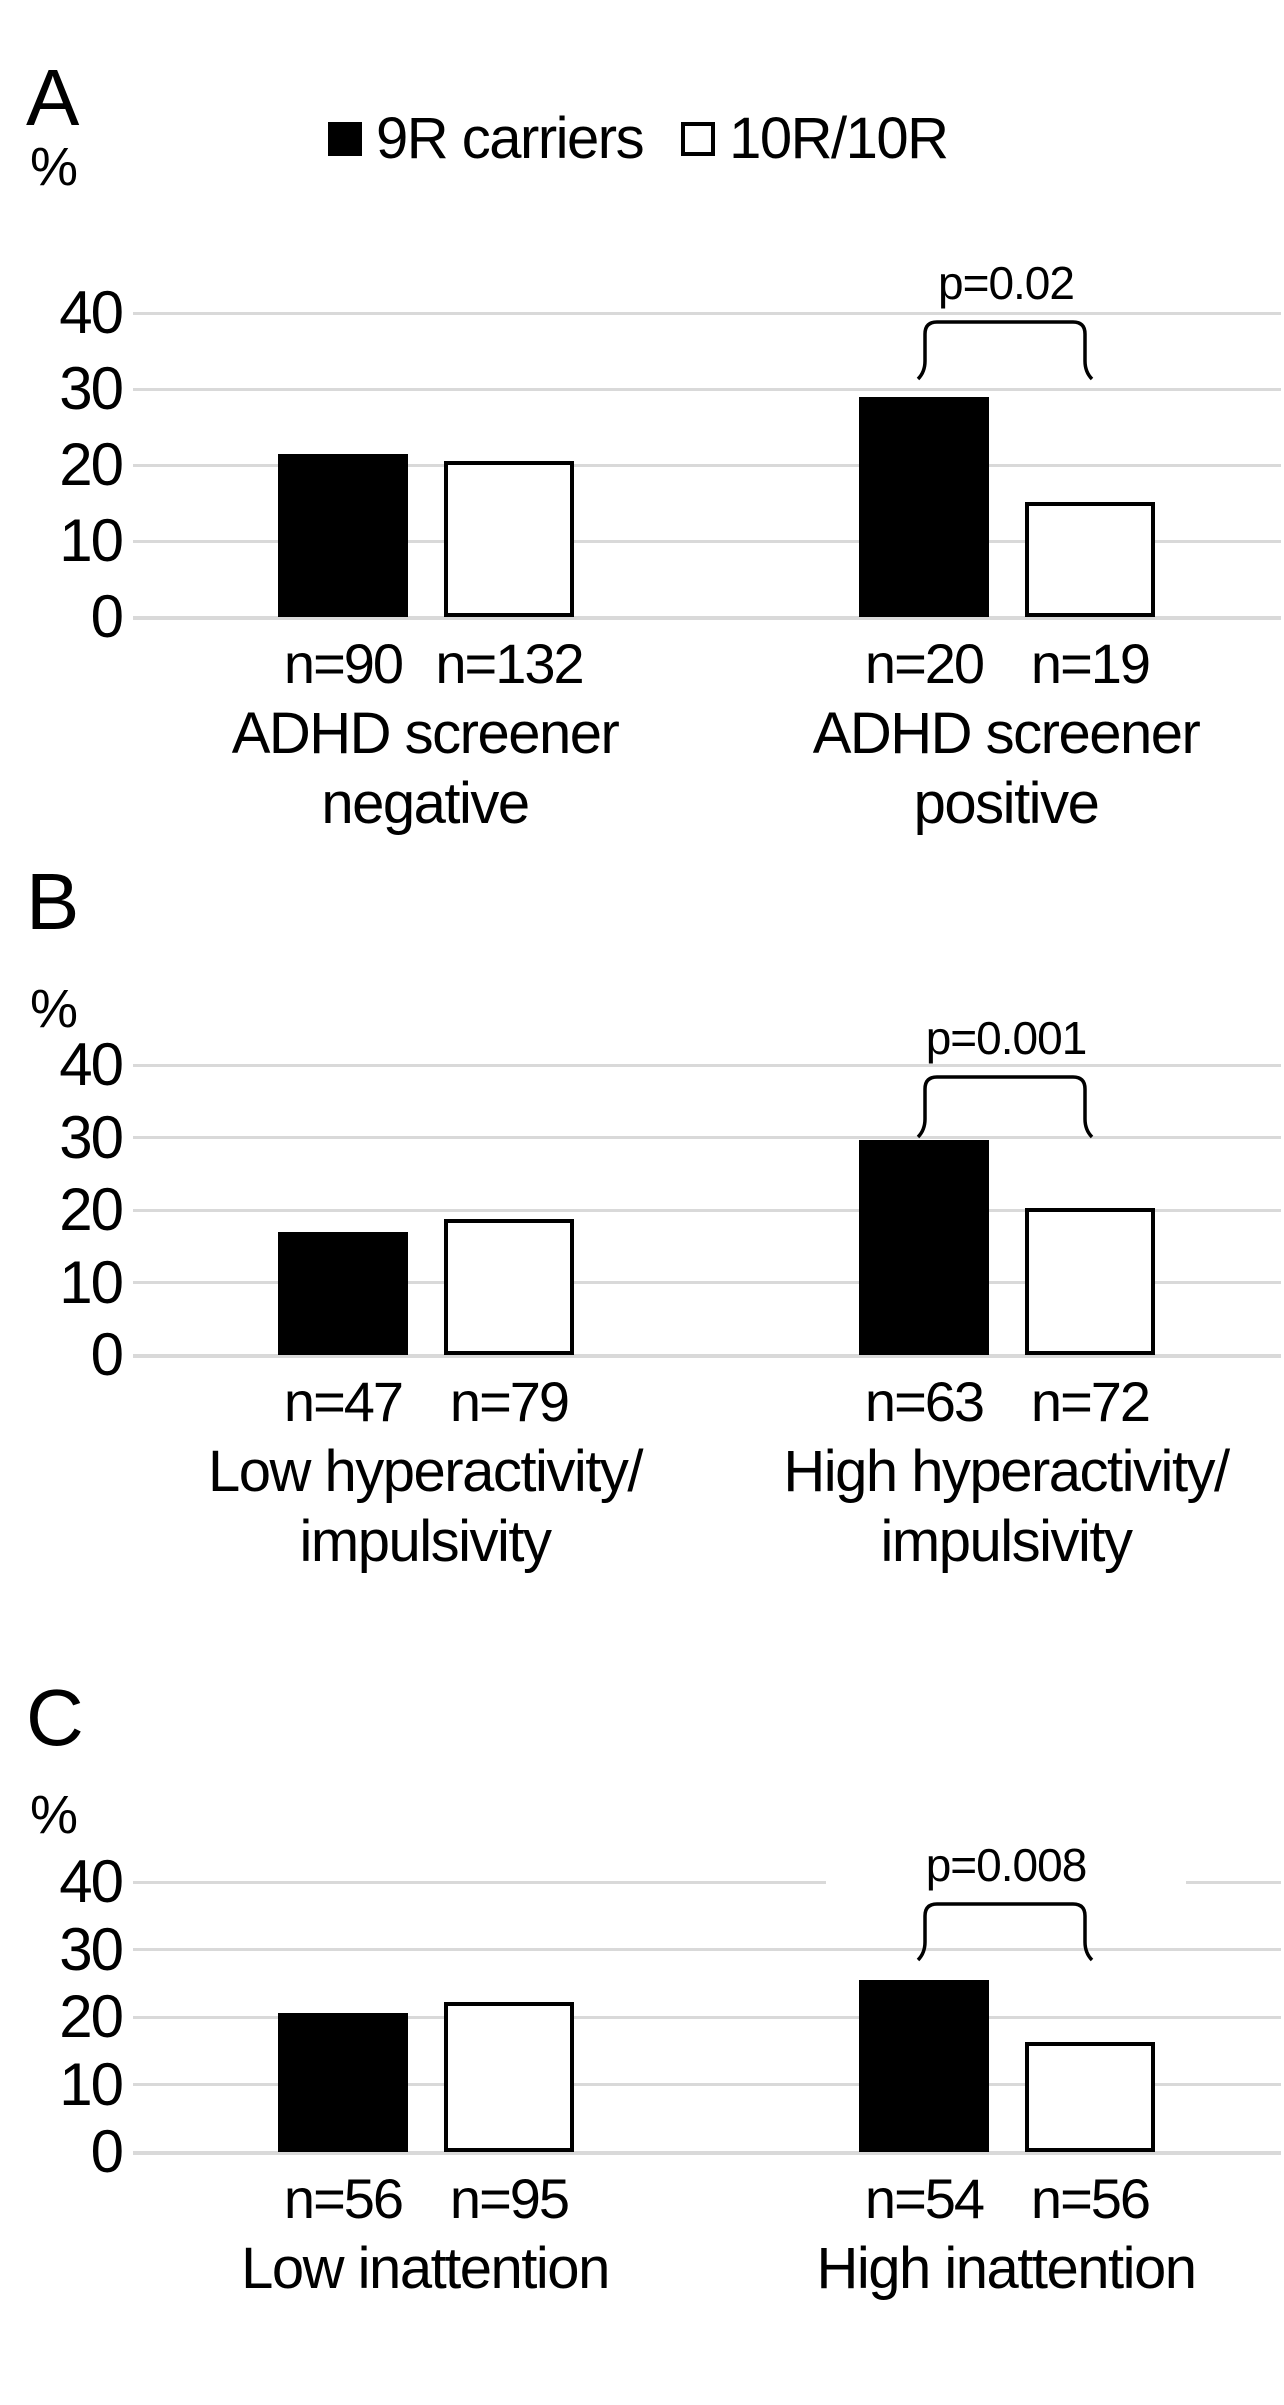 The image size is (1284, 2405). Describe the element at coordinates (509, 663) in the screenshot. I see `n-label-a-group1-10r: n=132` at that location.